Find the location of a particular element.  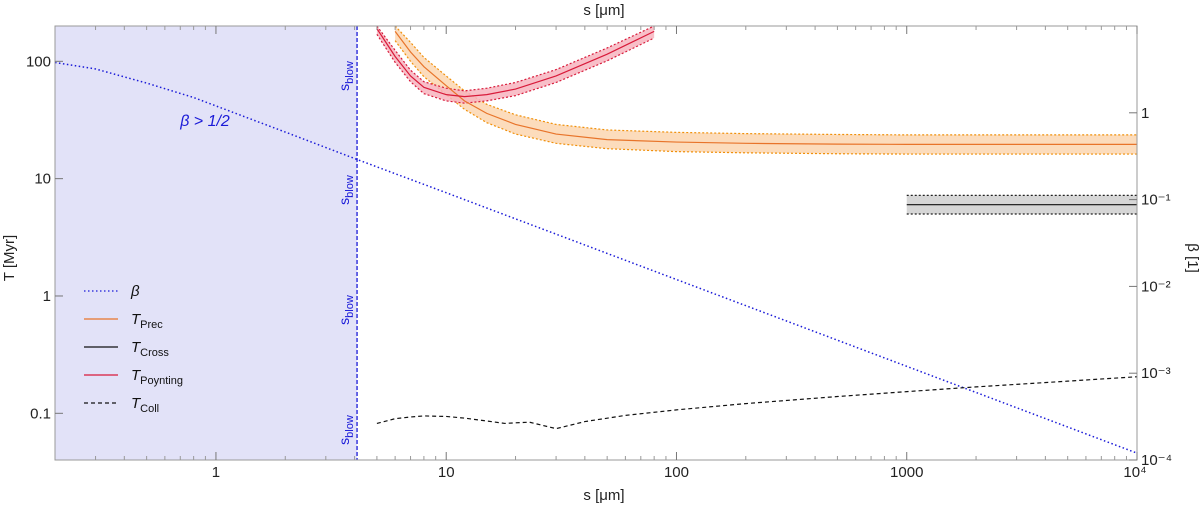

blowout-region-label: β > 1/2 is located at coordinates (204, 121).